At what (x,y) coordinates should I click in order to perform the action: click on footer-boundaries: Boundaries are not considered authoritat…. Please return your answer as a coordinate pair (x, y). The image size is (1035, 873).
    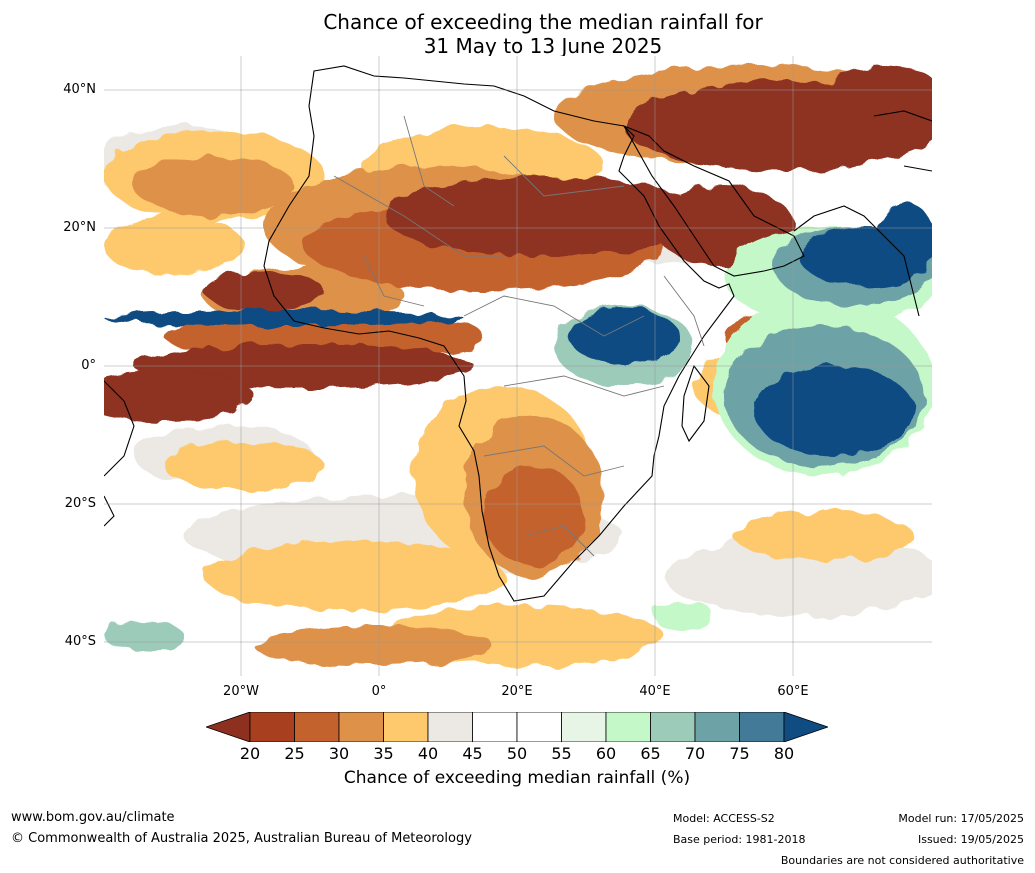
    Looking at the image, I should click on (902, 860).